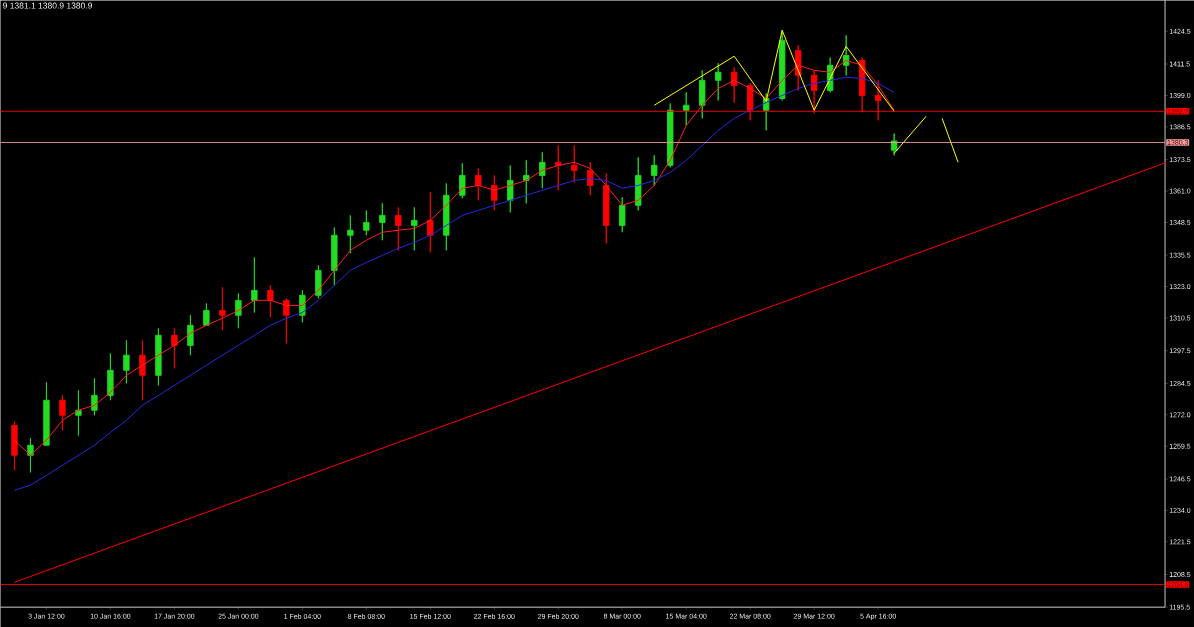 Image resolution: width=1194 pixels, height=627 pixels. I want to click on annotation: 9 1381.1 1380.9 1380.9, so click(48, 5).